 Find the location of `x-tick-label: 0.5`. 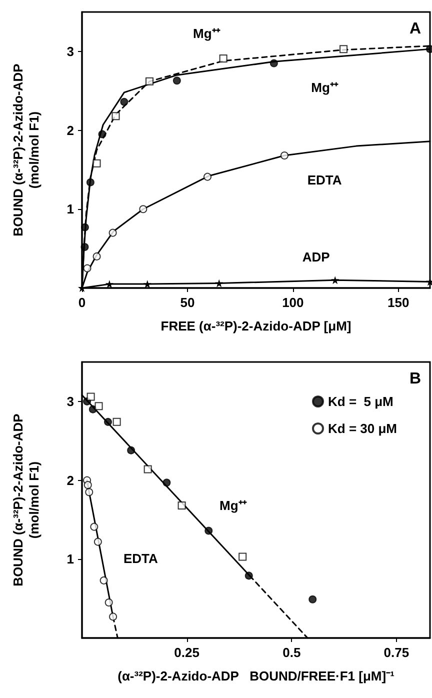

x-tick-label: 0.5 is located at coordinates (291, 652).